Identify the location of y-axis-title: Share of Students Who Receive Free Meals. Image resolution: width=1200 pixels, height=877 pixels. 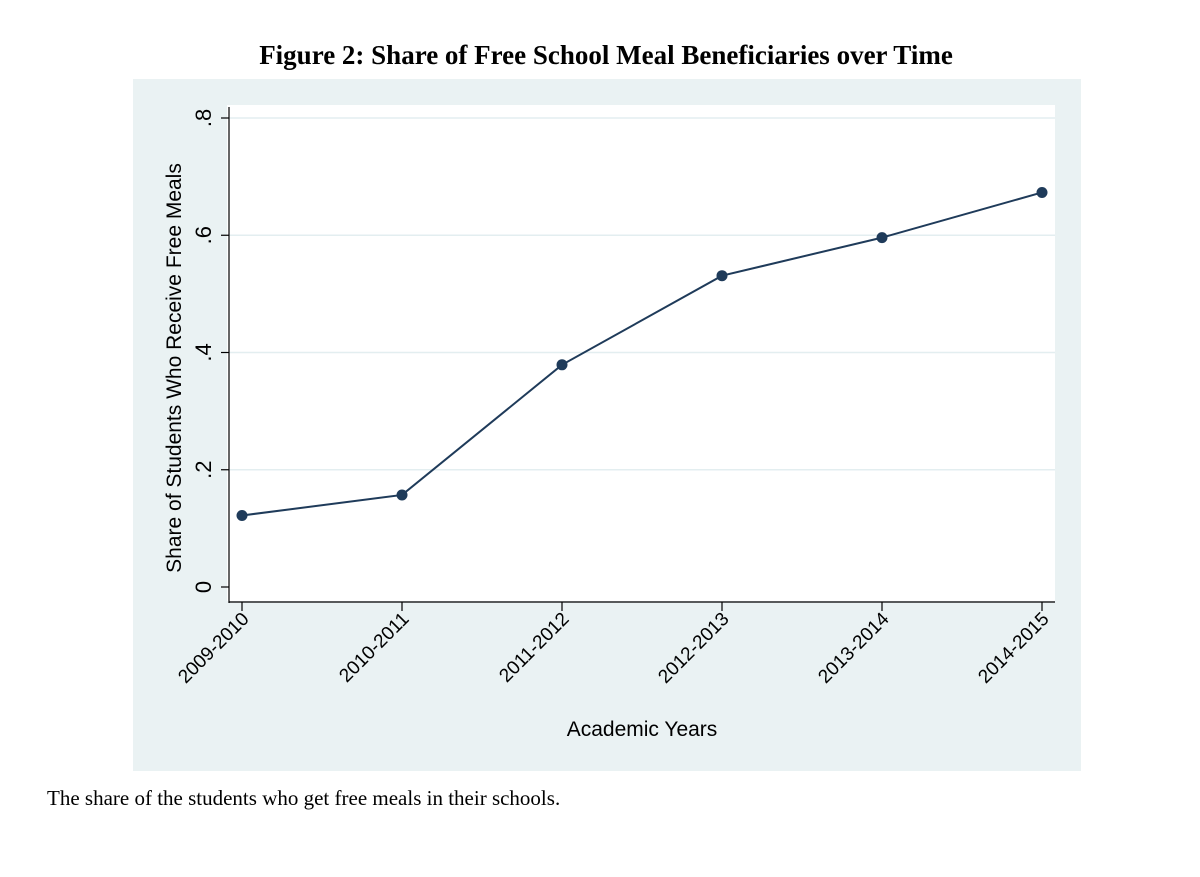
(174, 368).